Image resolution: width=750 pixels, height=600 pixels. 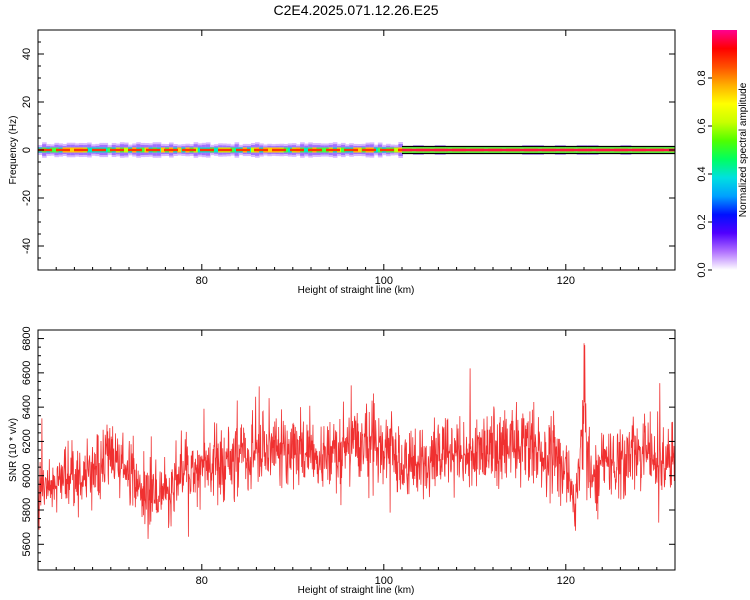 I want to click on snr-ytick-label: 6800, so click(x=27, y=338).